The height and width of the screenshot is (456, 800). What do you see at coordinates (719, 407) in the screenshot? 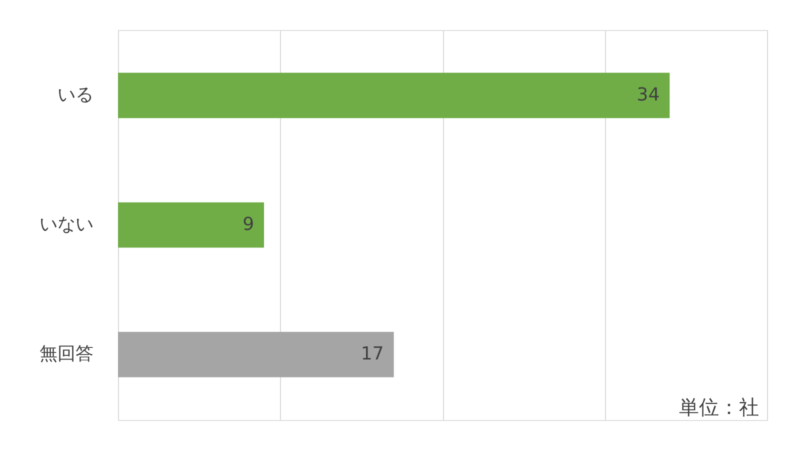
I see `annotation: 単位：社` at bounding box center [719, 407].